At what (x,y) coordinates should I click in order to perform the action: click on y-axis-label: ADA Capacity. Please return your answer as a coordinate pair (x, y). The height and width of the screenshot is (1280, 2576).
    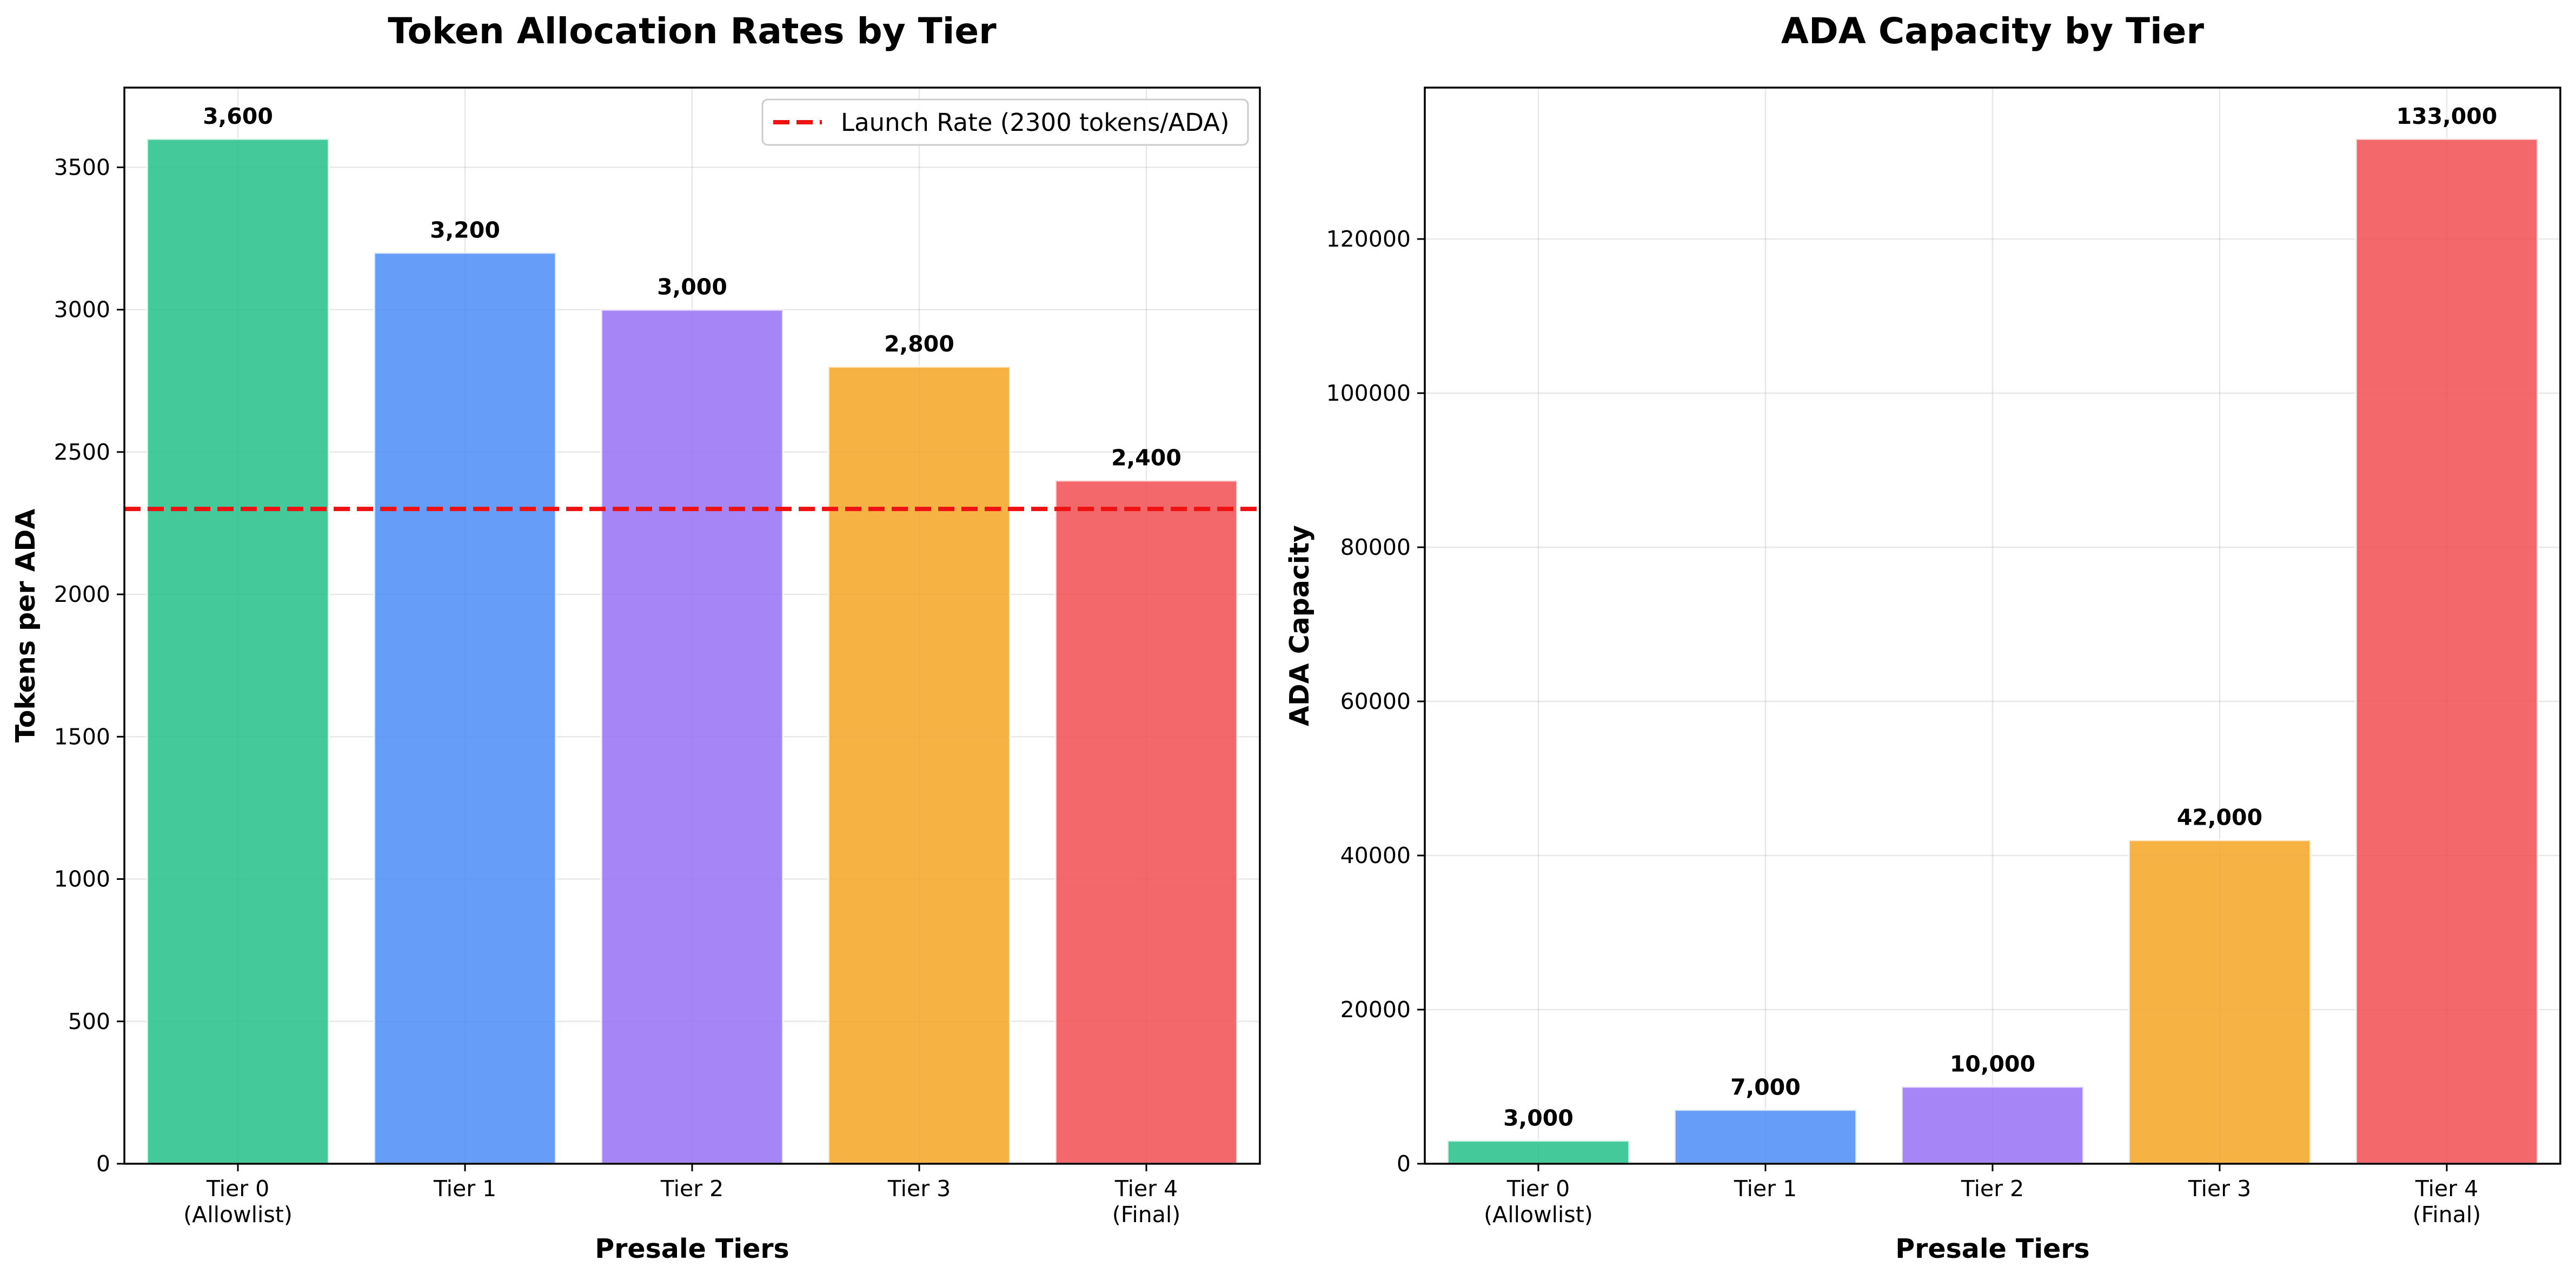
    Looking at the image, I should click on (1299, 625).